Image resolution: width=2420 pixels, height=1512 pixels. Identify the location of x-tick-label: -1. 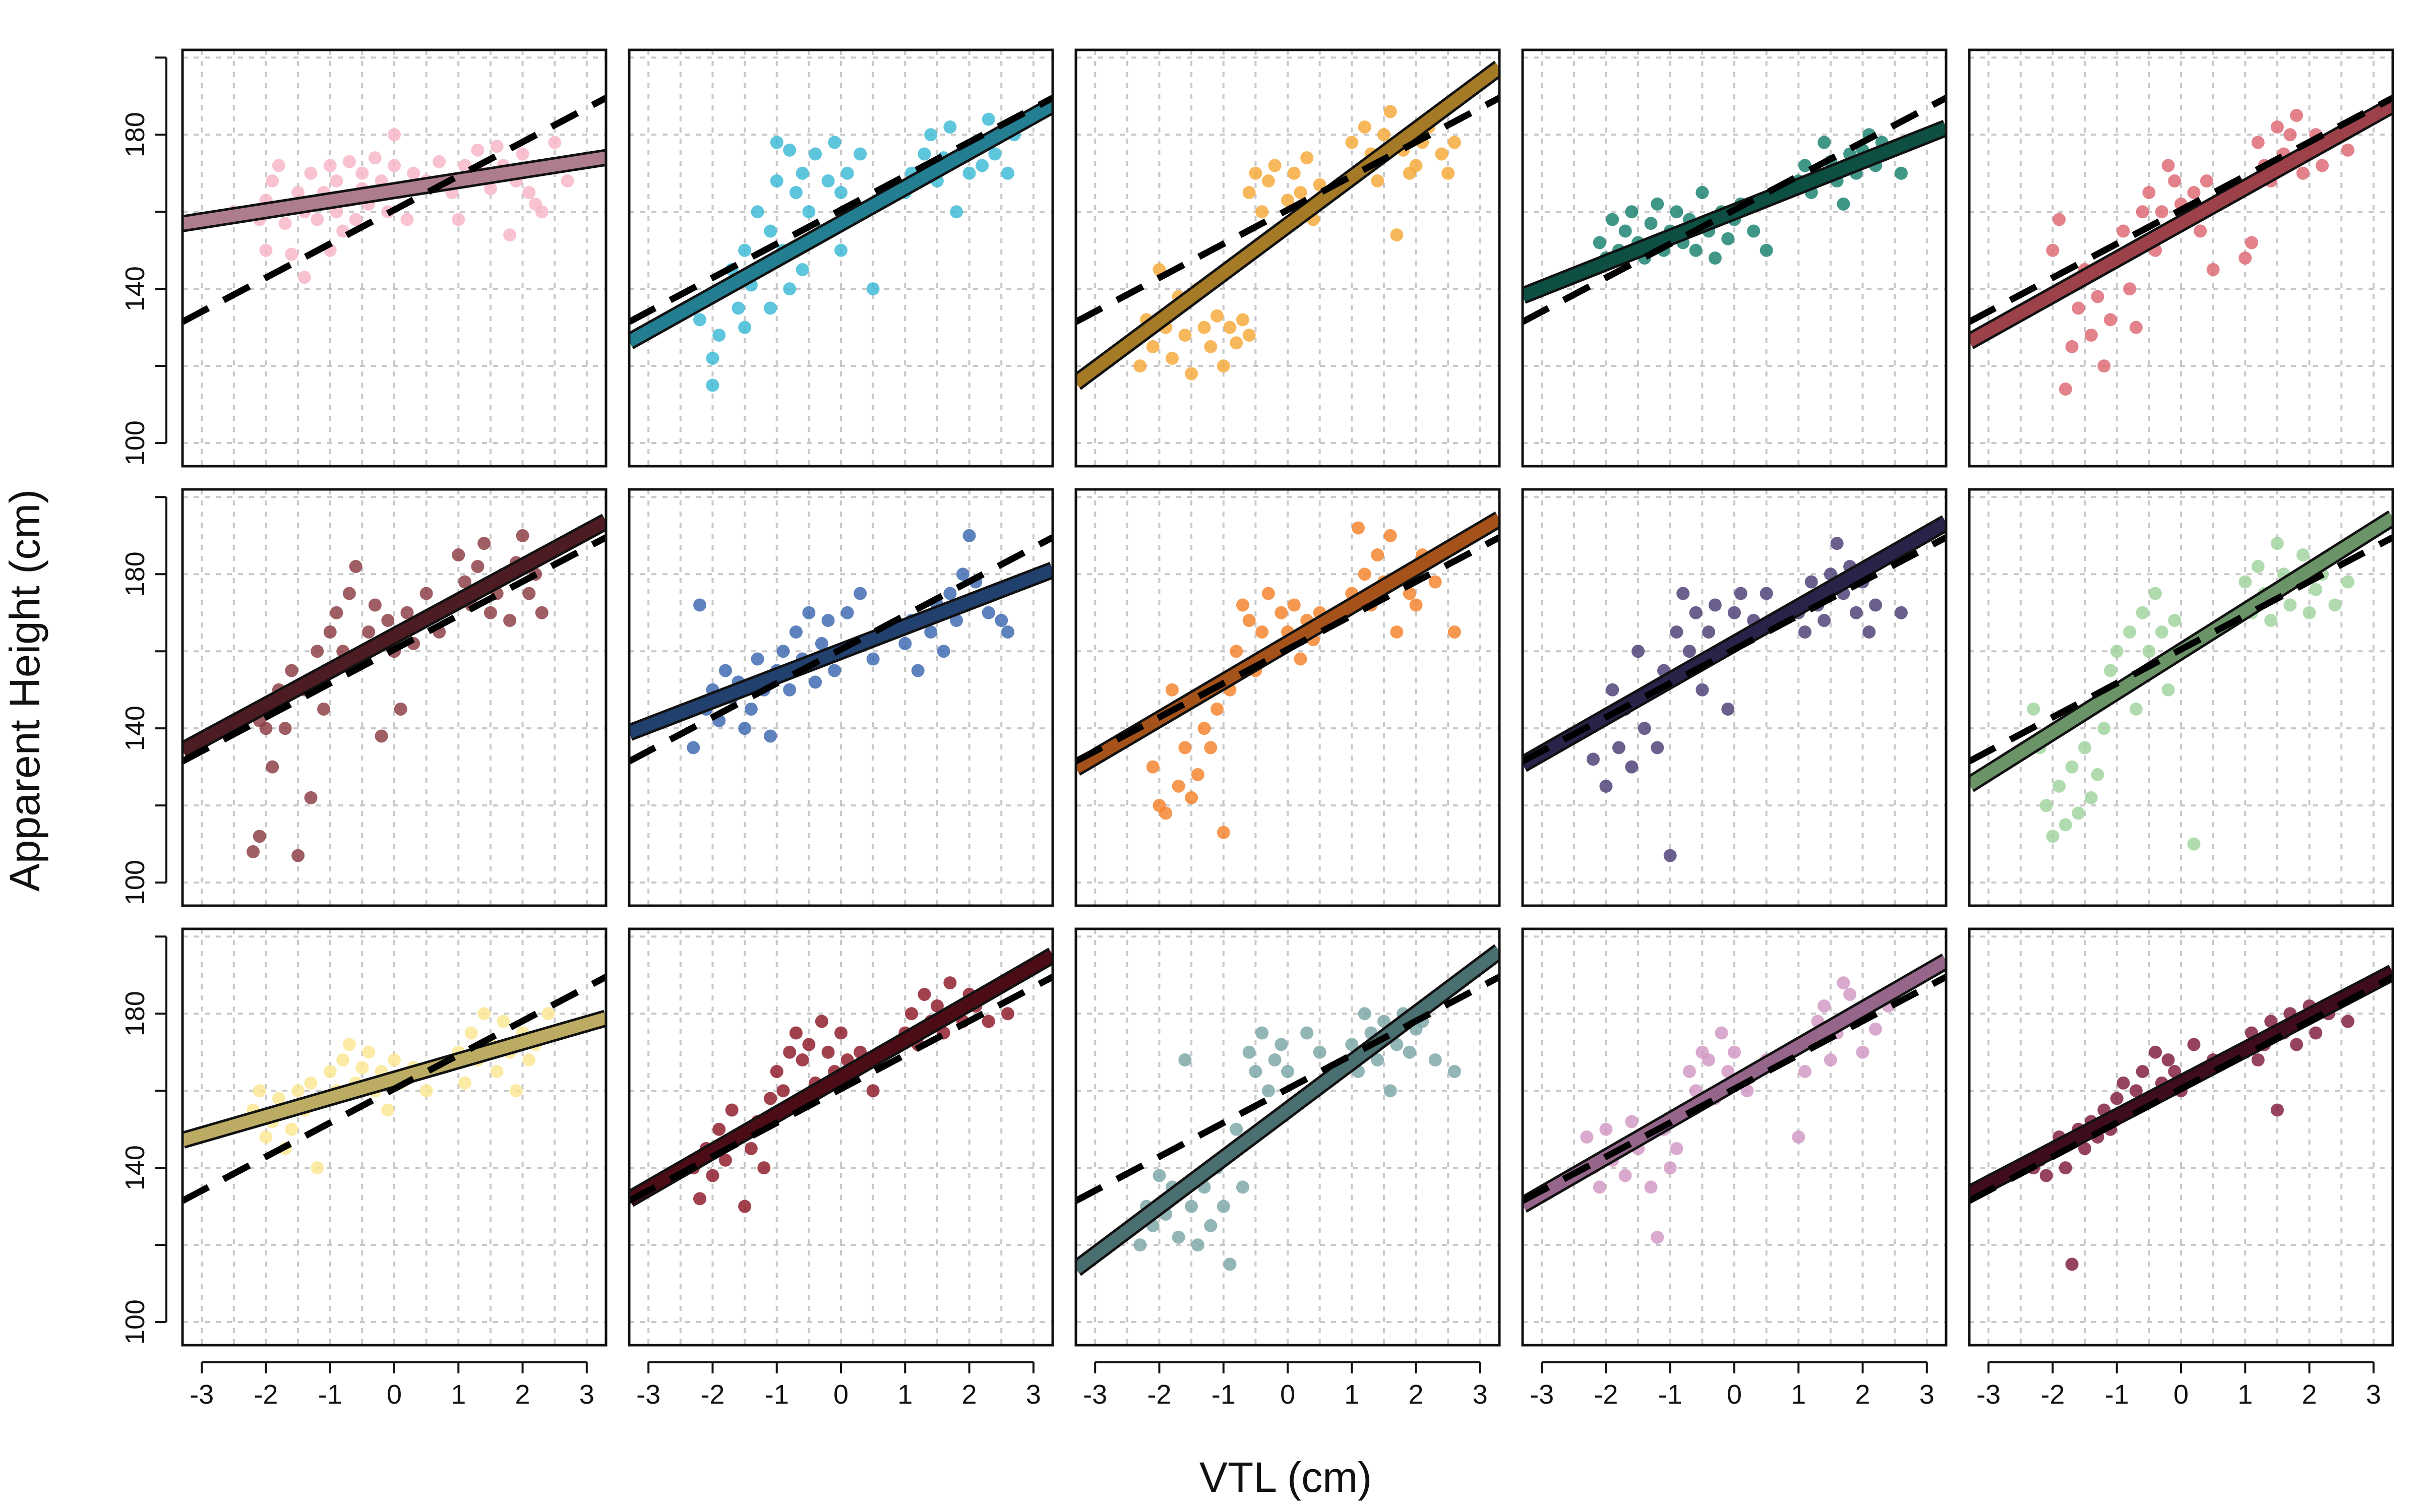
(330, 1394).